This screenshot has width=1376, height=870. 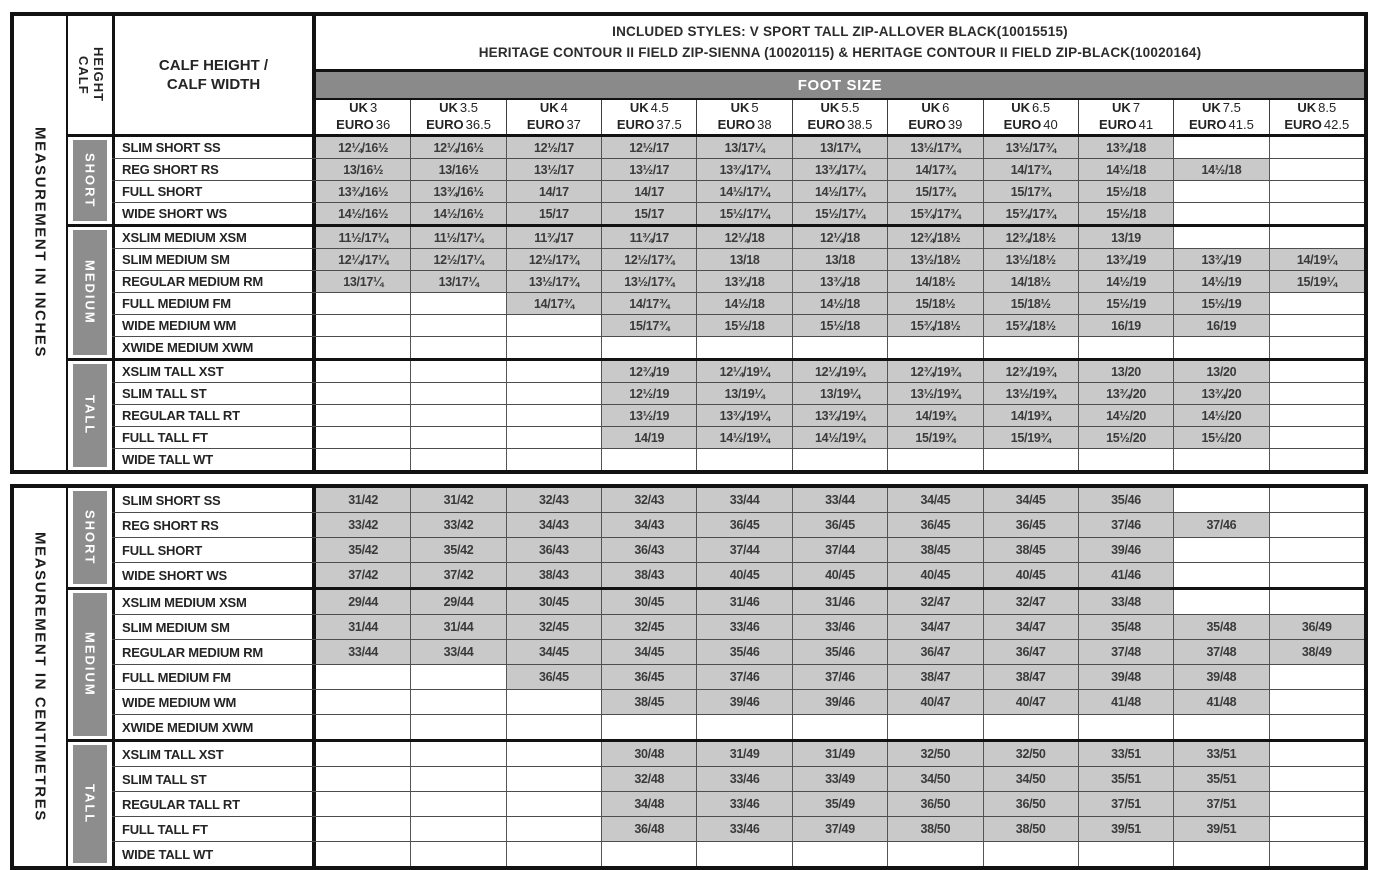 I want to click on size-cell: 35/42, so click(x=459, y=550).